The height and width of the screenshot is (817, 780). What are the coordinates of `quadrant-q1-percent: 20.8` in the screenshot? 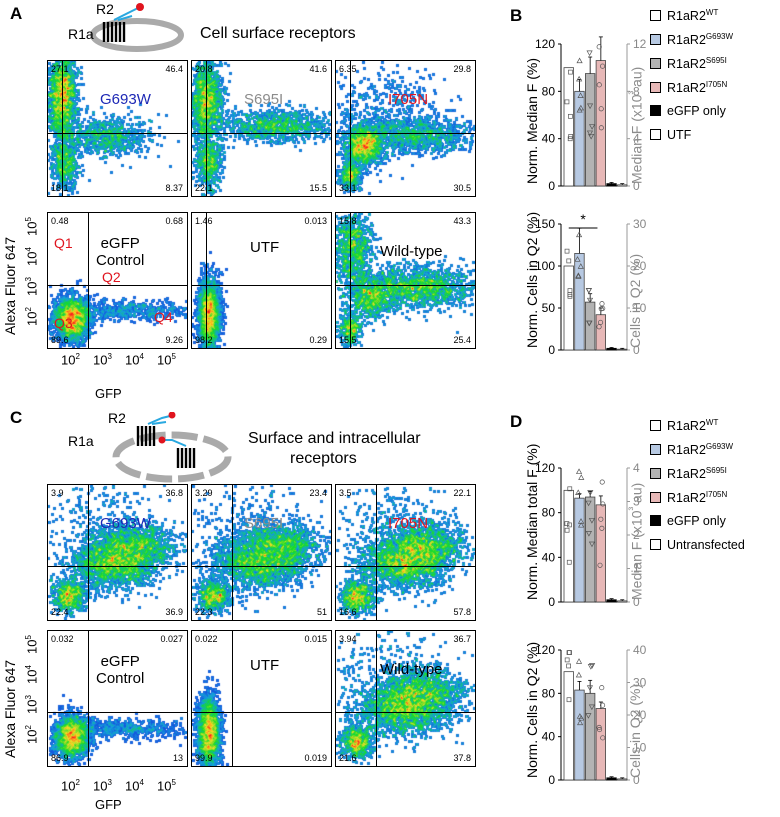 It's located at (204, 69).